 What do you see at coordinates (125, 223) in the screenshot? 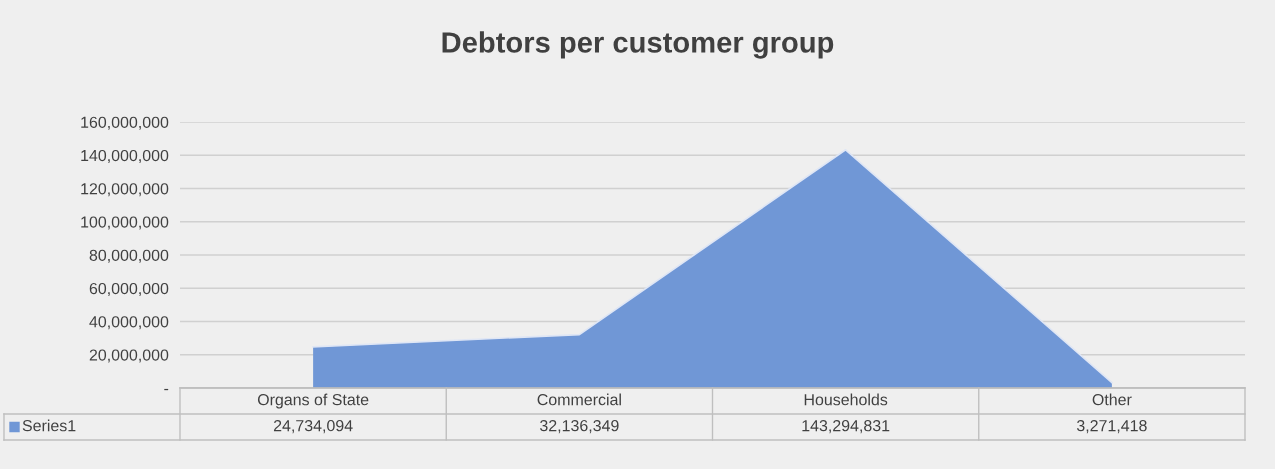
I see `y-tick-label: 100,000,000` at bounding box center [125, 223].